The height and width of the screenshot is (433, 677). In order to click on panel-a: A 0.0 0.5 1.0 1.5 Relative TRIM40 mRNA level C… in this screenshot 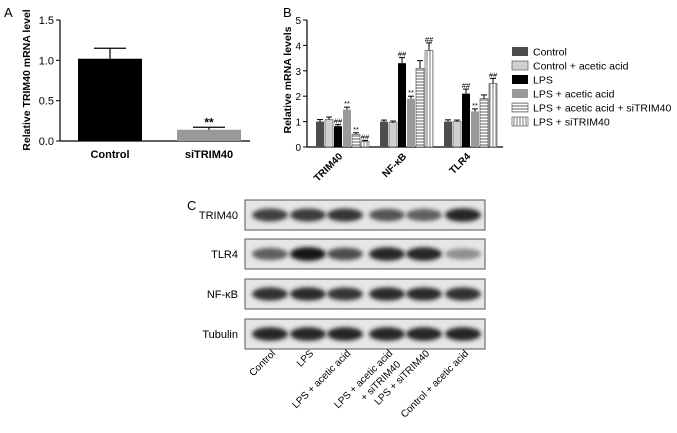, I will do `click(127, 83)`.